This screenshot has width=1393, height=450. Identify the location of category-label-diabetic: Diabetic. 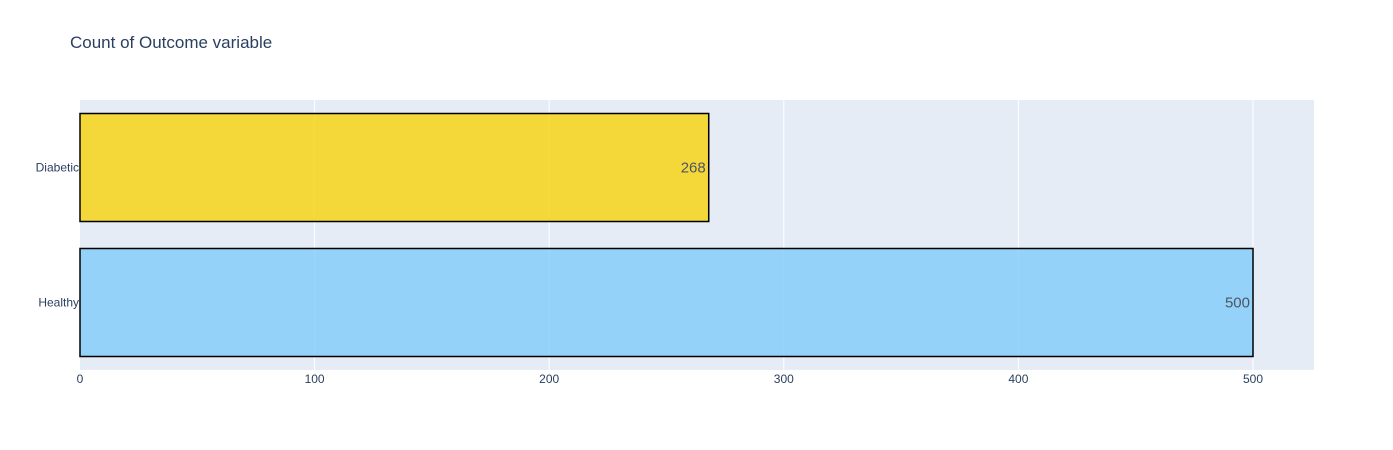
(57, 168).